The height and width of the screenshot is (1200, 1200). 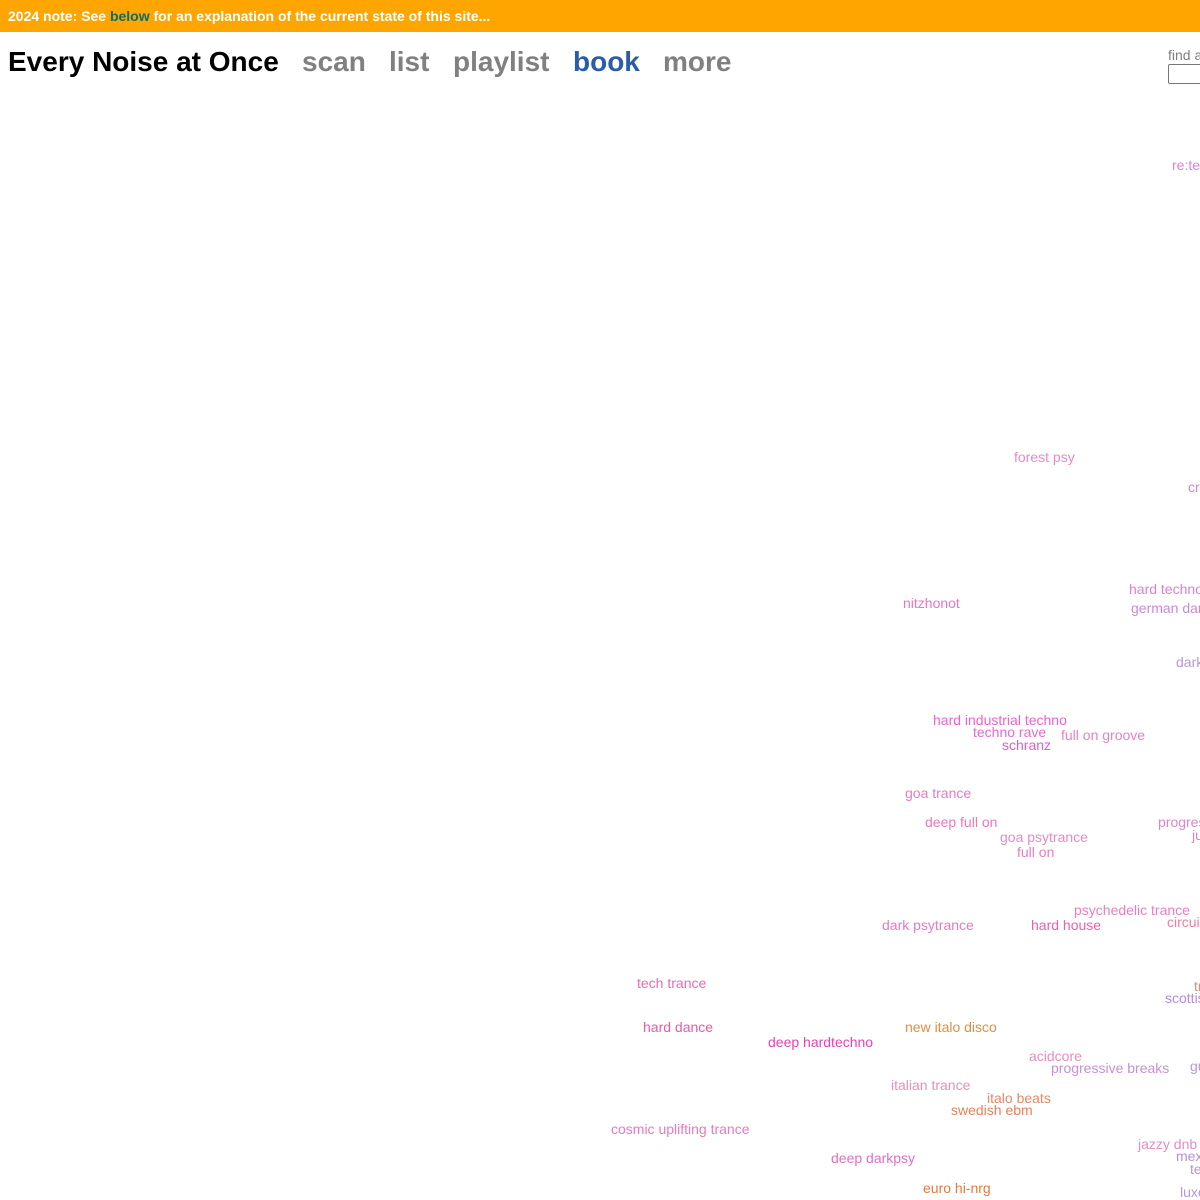 What do you see at coordinates (1000, 720) in the screenshot?
I see `genre-label: hard industrial techno` at bounding box center [1000, 720].